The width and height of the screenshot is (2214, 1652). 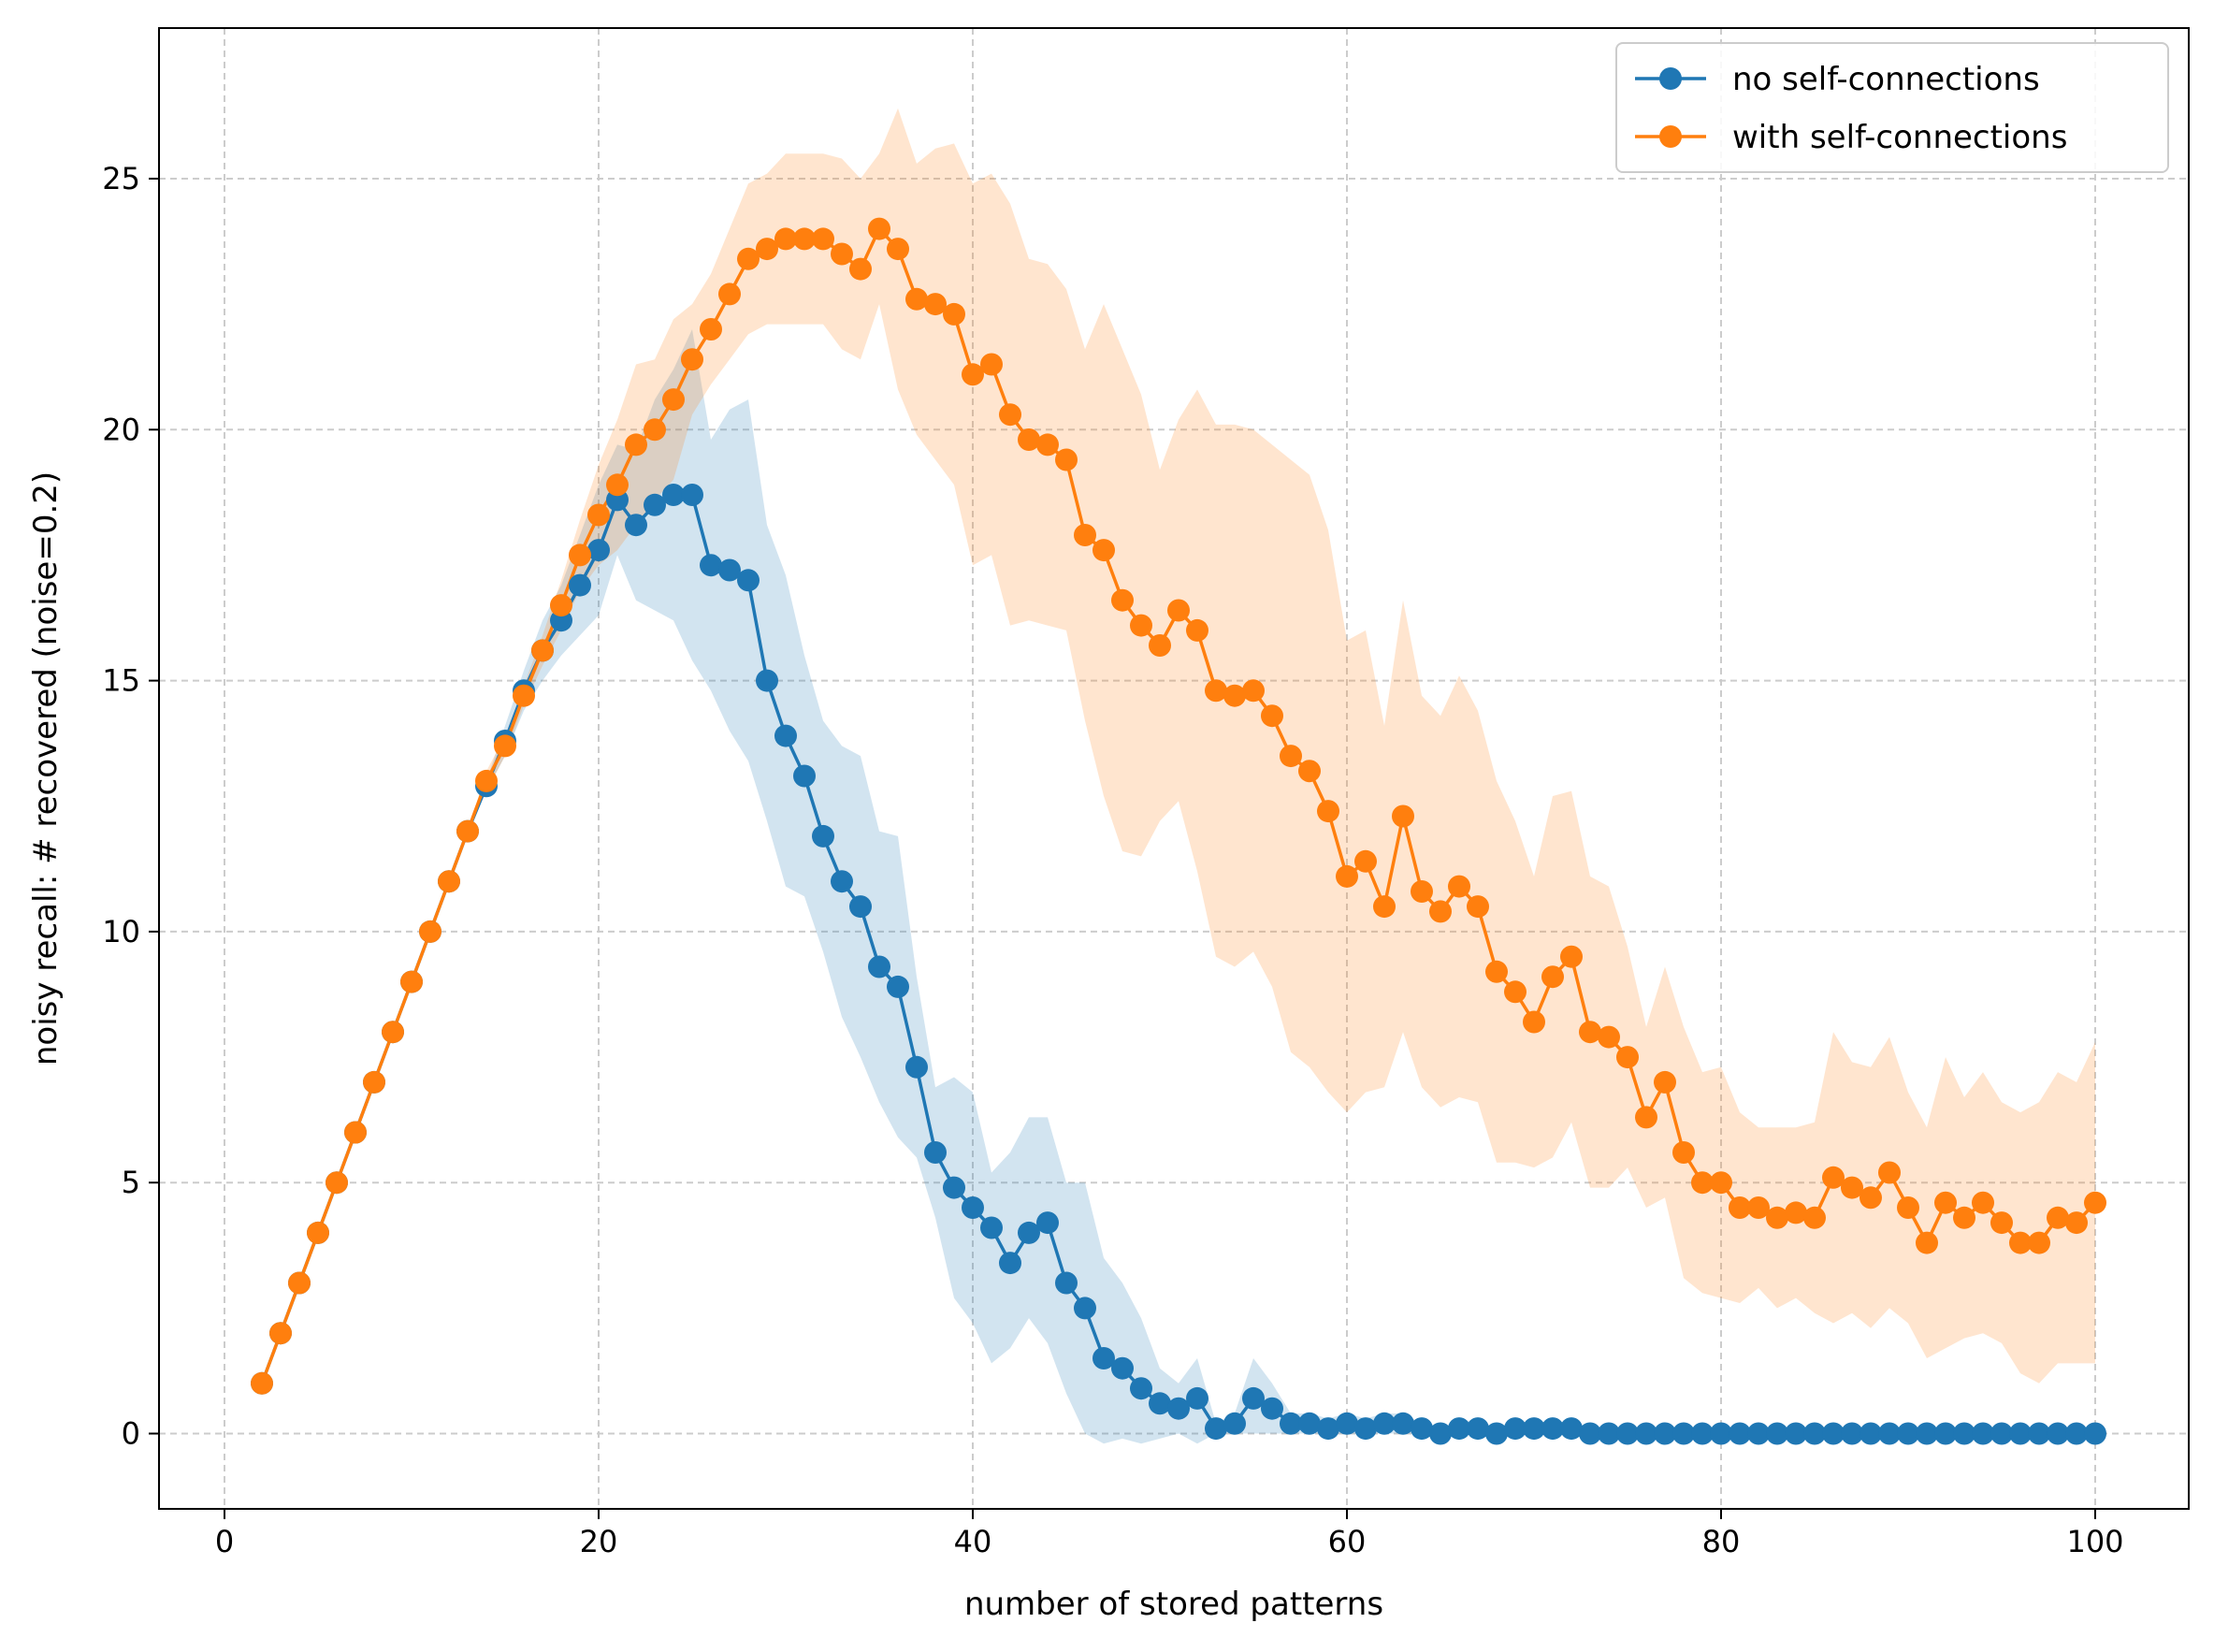 I want to click on legend-marker, so click(x=1670, y=136).